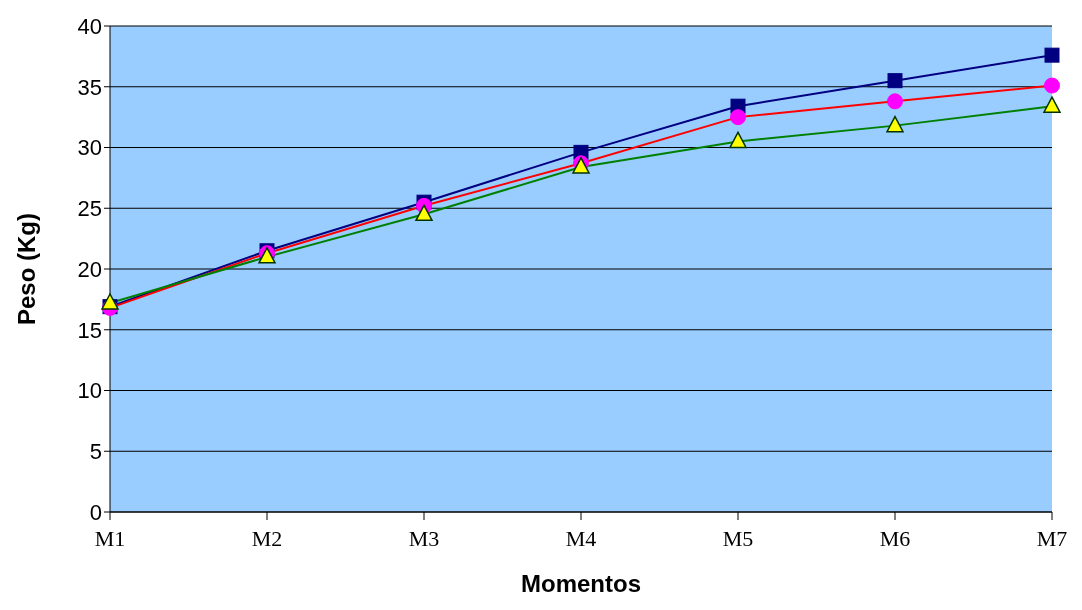  Describe the element at coordinates (895, 538) in the screenshot. I see `x-tick-label: M6` at that location.